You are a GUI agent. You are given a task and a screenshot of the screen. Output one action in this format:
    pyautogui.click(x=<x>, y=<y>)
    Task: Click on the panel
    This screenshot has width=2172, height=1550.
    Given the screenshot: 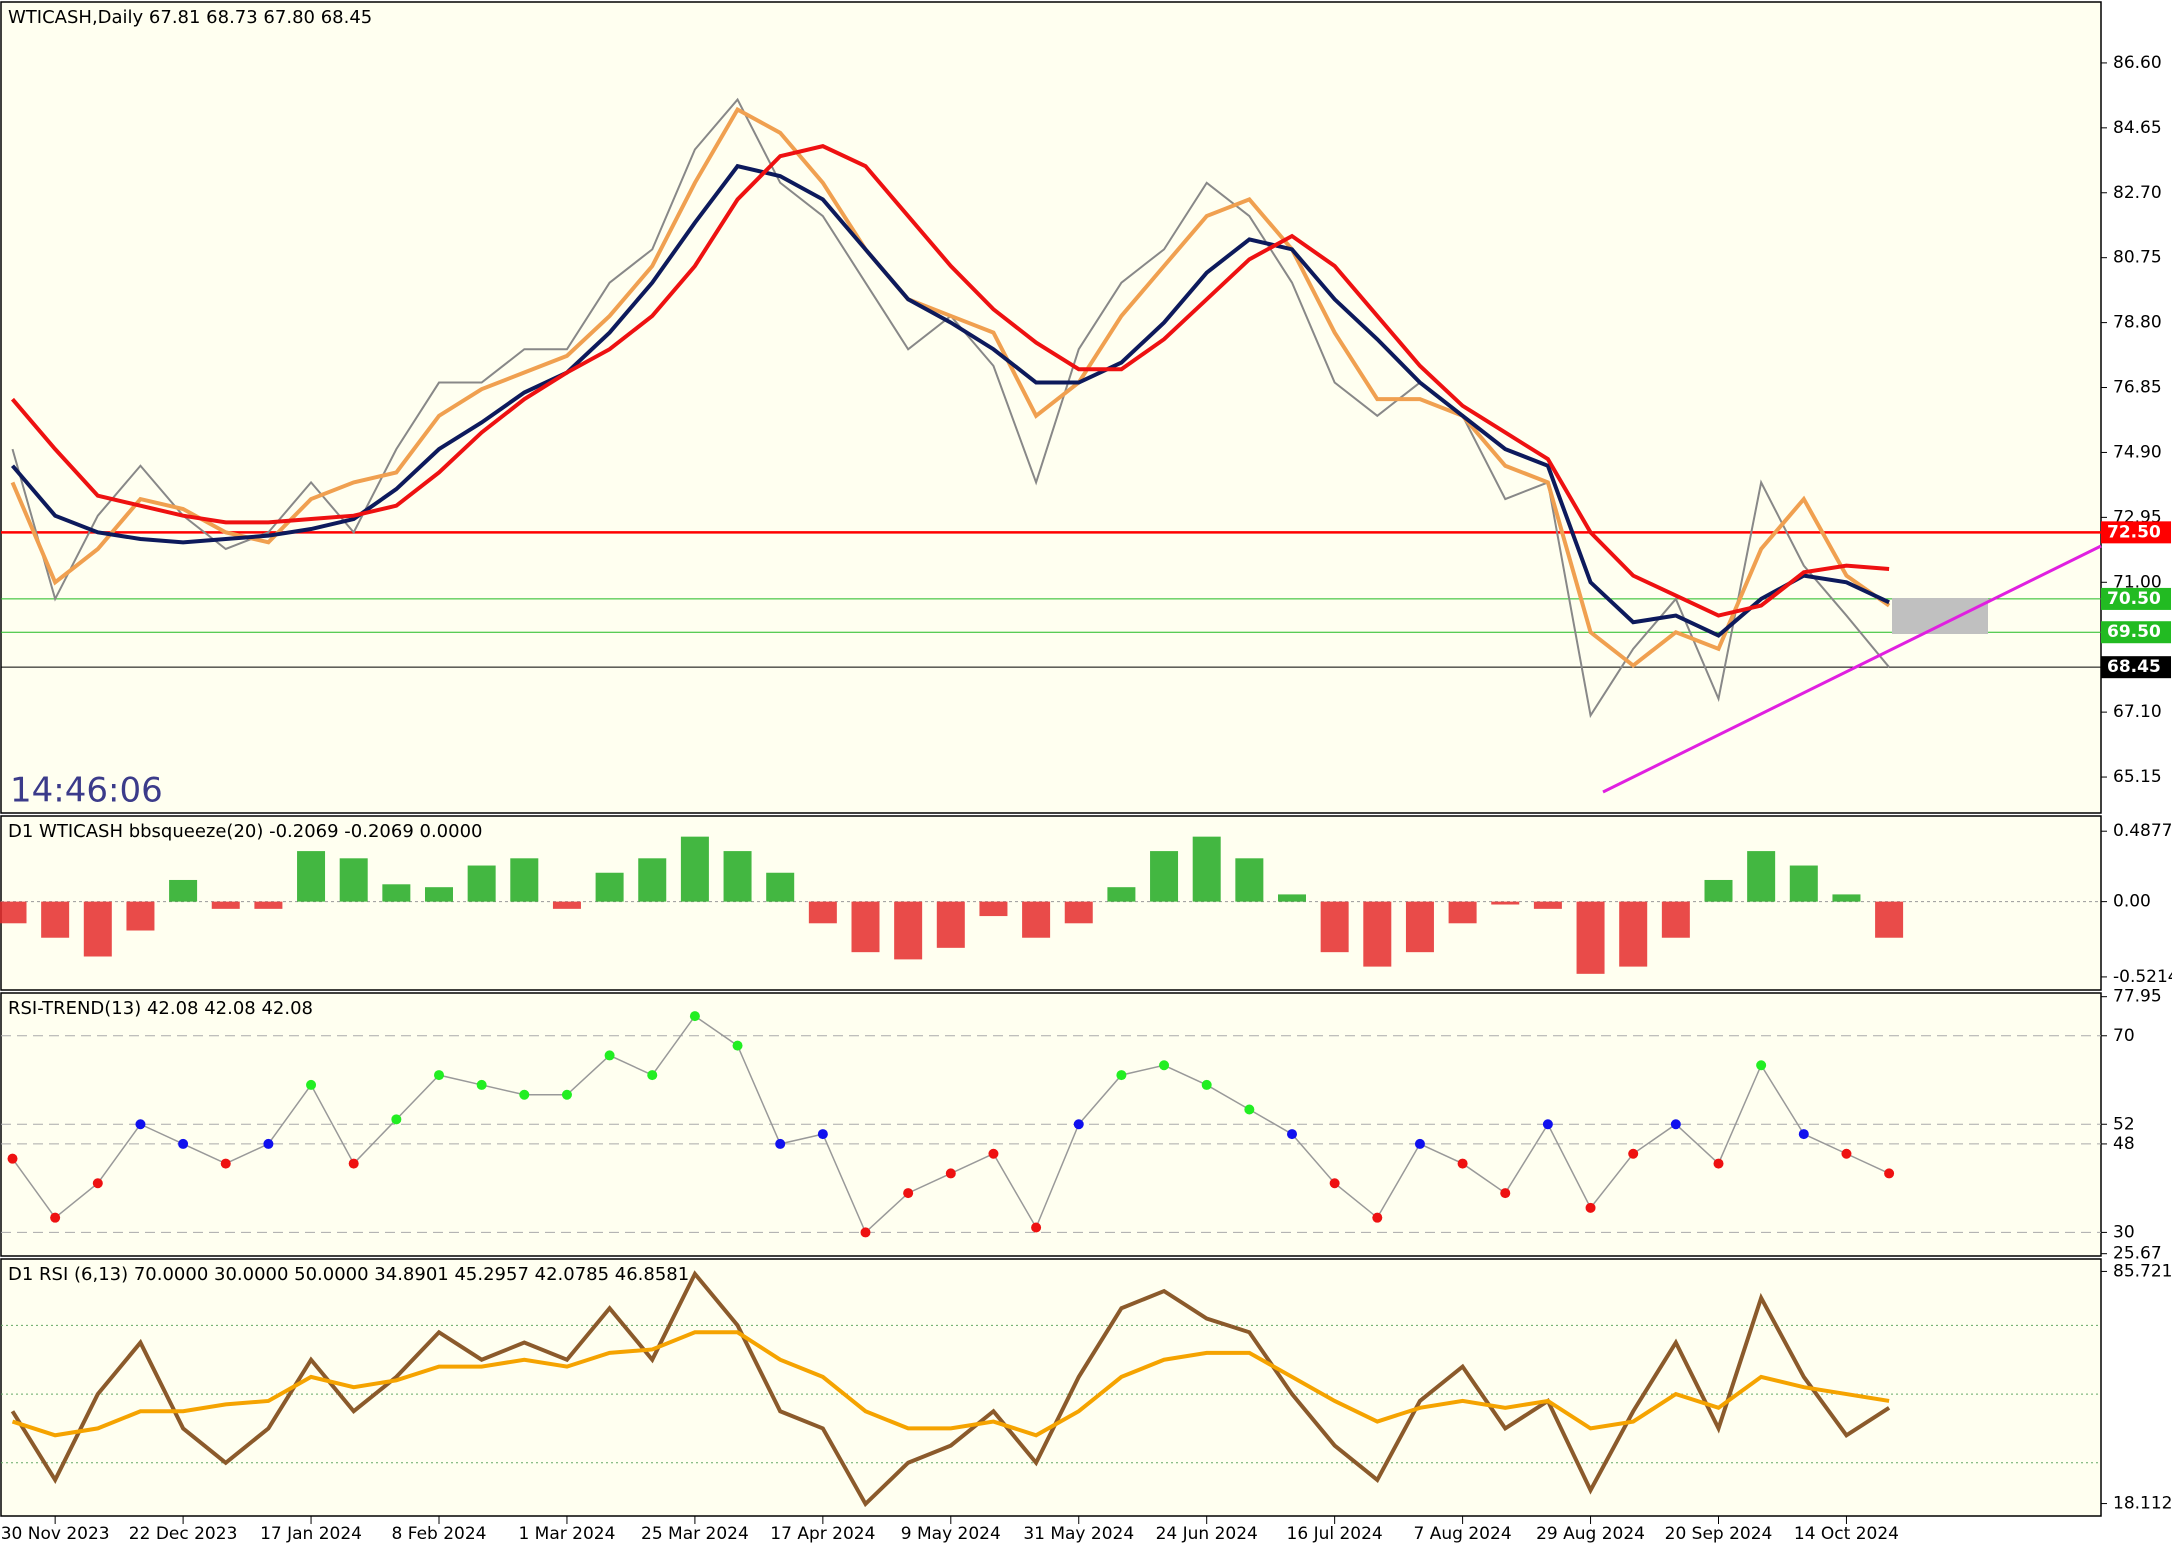 What is the action you would take?
    pyautogui.click(x=1051, y=903)
    